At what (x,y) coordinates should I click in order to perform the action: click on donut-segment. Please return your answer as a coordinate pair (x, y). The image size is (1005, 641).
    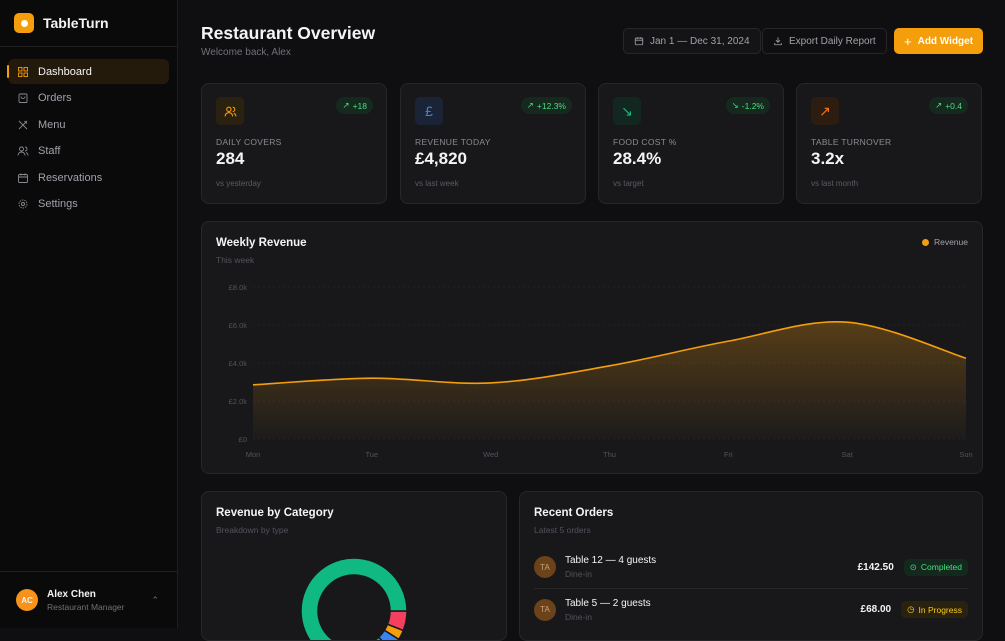
    Looking at the image, I should click on (354, 599).